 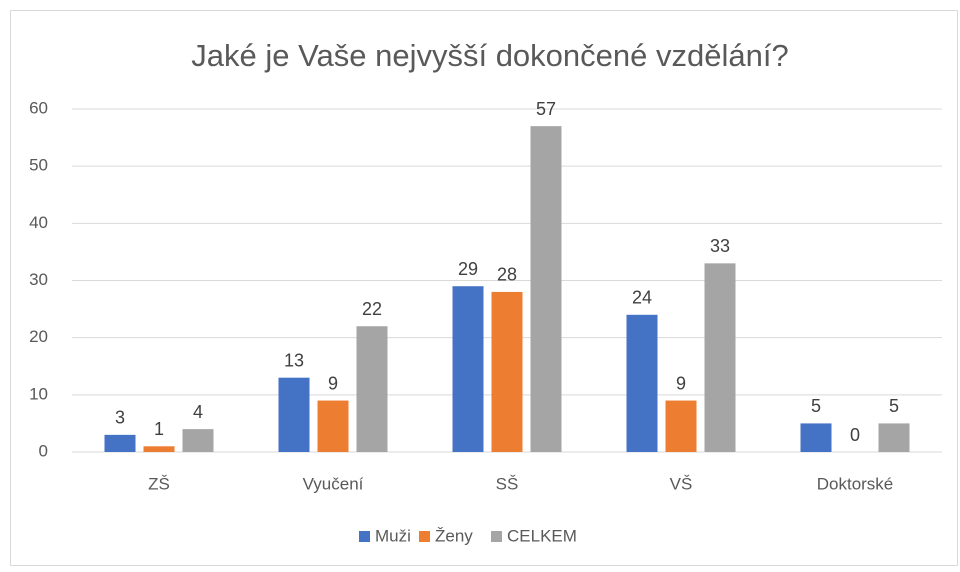 What do you see at coordinates (120, 418) in the screenshot?
I see `data-label: 3` at bounding box center [120, 418].